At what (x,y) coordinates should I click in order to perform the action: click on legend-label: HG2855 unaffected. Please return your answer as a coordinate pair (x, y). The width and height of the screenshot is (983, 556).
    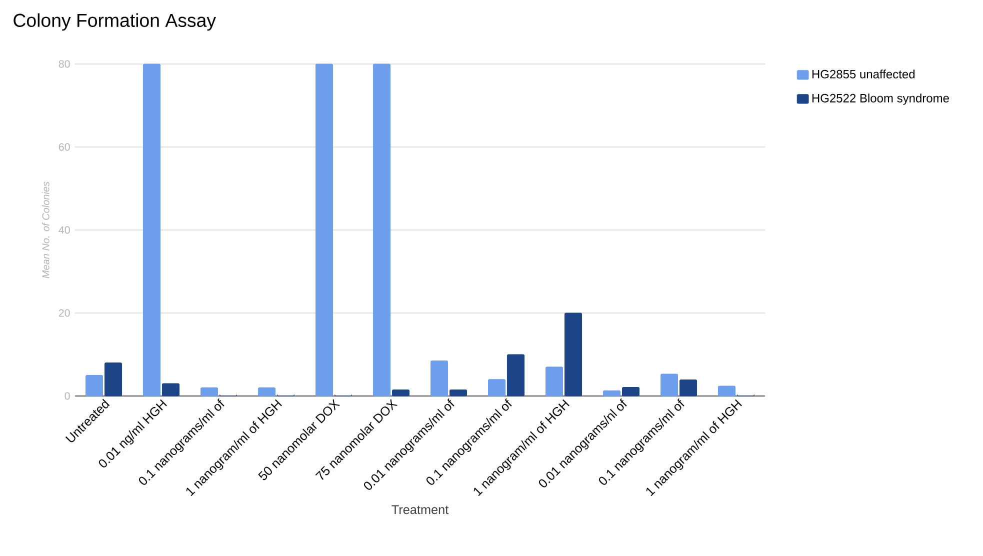
    Looking at the image, I should click on (863, 74).